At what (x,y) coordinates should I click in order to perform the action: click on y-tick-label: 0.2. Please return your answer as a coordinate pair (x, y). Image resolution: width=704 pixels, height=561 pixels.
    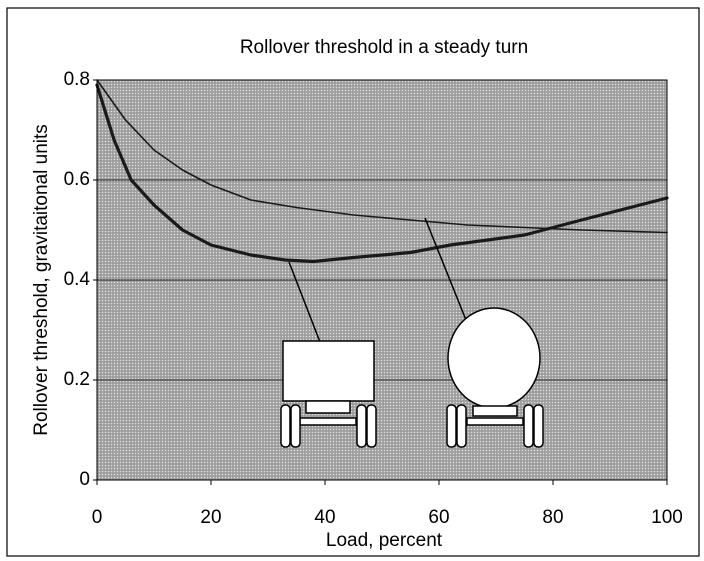
    Looking at the image, I should click on (77, 379).